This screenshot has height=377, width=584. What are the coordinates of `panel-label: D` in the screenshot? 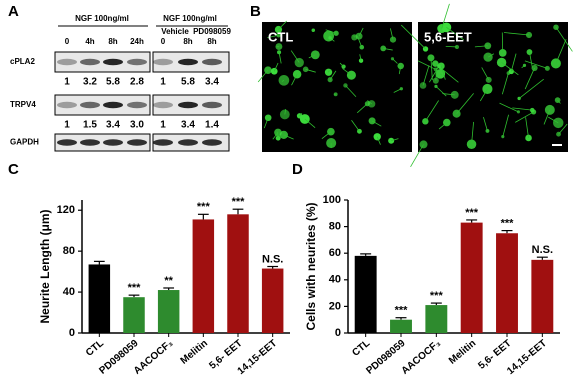 It's located at (297, 169).